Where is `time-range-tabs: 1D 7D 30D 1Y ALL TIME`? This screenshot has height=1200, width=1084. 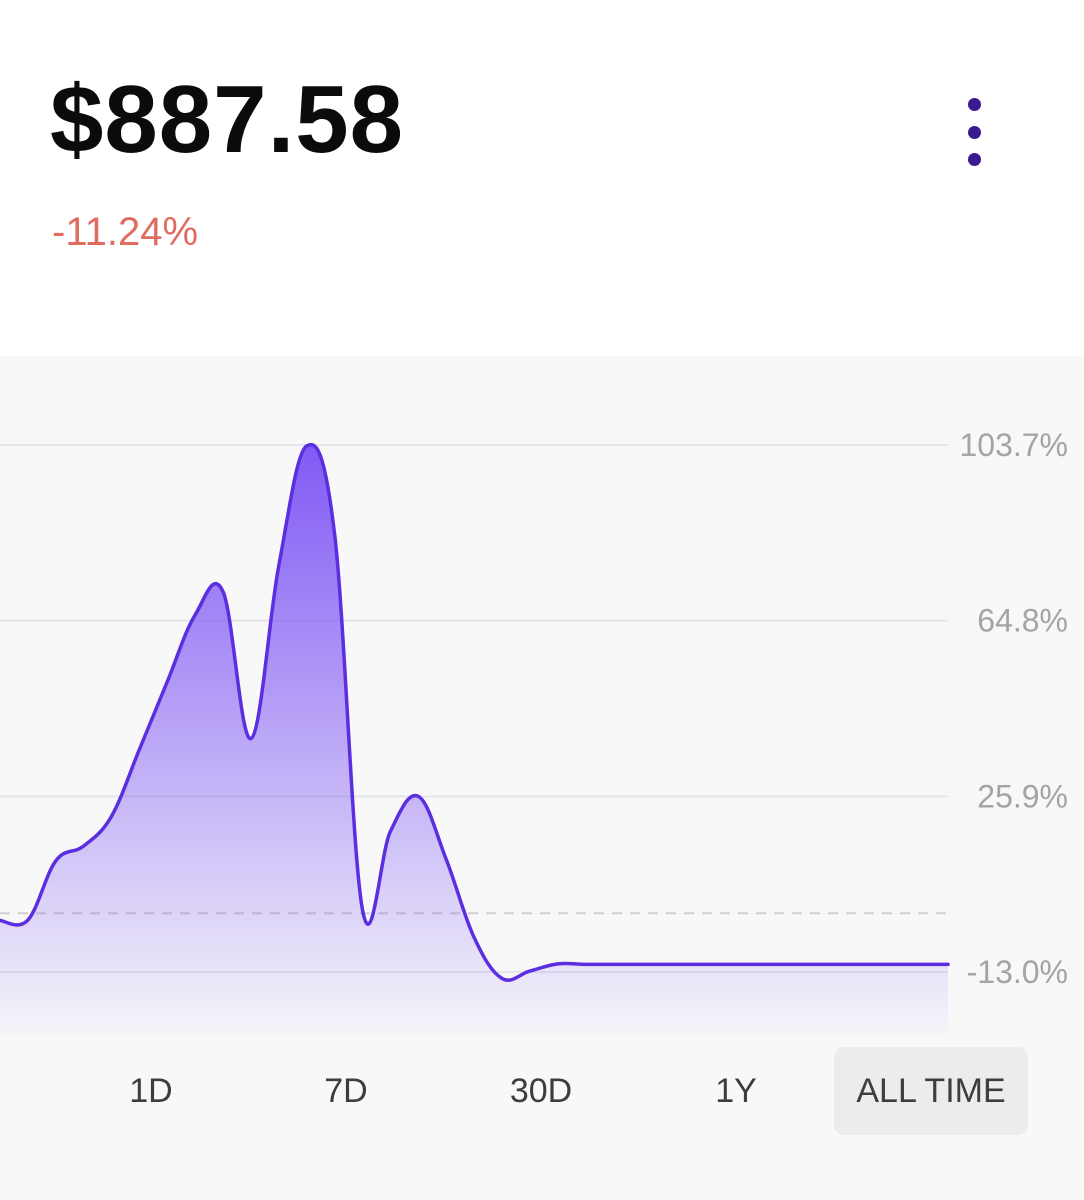
time-range-tabs: 1D 7D 30D 1Y ALL TIME is located at coordinates (542, 1091).